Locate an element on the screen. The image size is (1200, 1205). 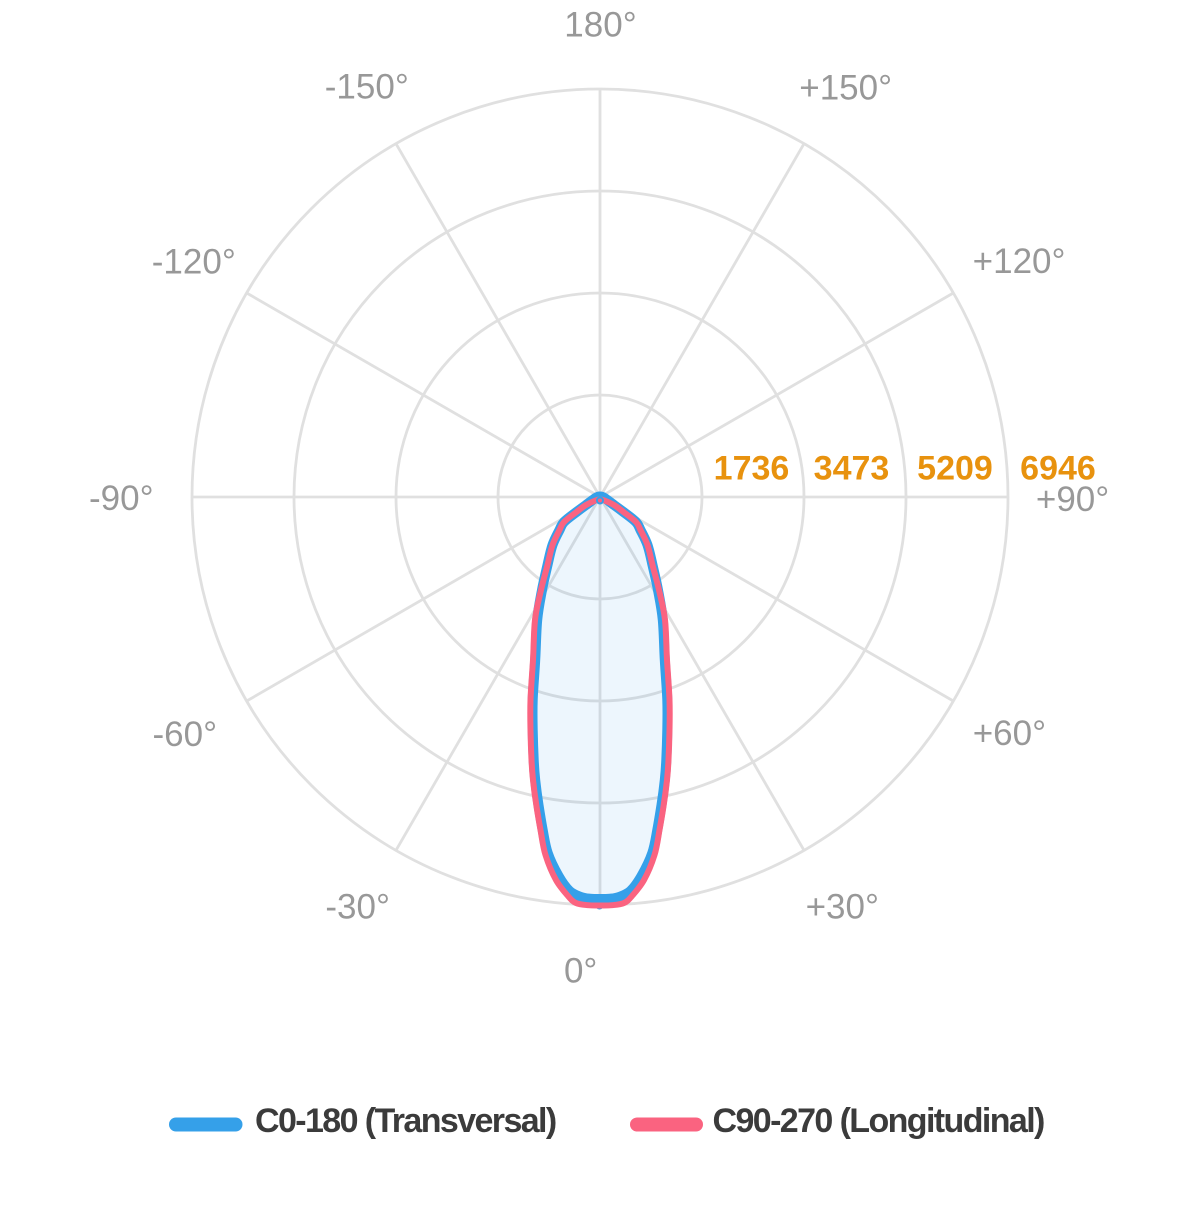
svg-text: +30° is located at coordinates (842, 907).